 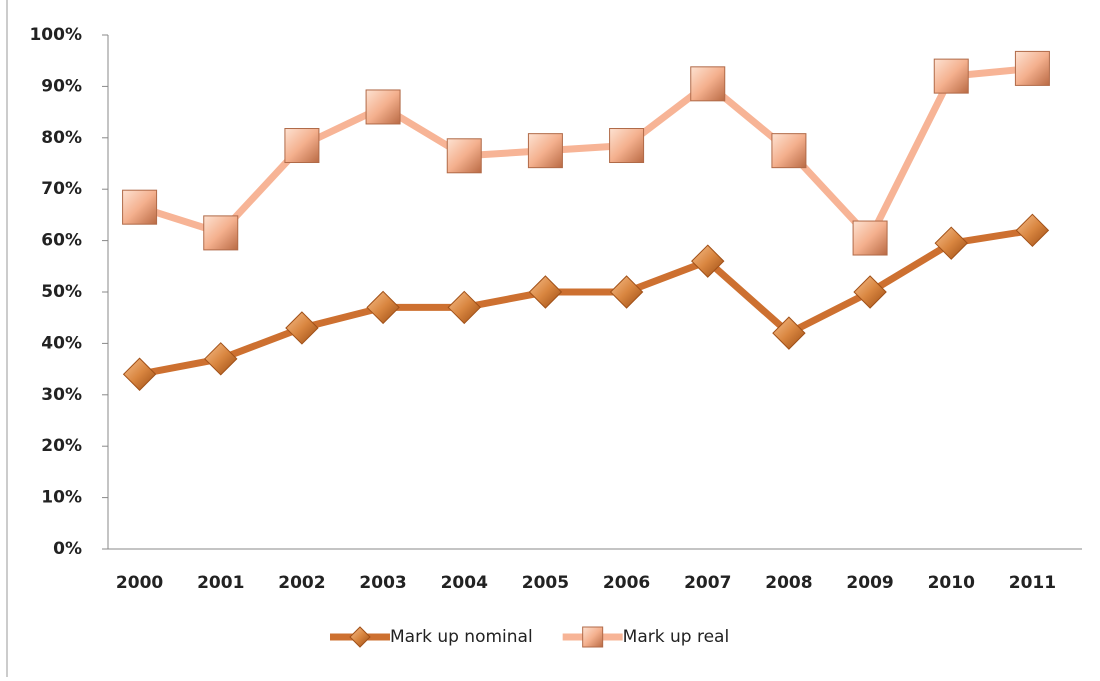 I want to click on x-tick-label: 2000, so click(x=139, y=583).